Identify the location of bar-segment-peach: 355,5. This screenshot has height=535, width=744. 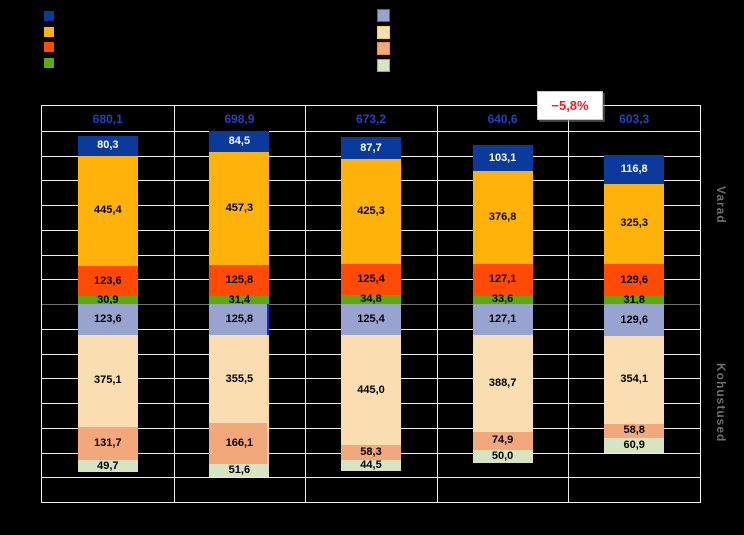
(239, 379).